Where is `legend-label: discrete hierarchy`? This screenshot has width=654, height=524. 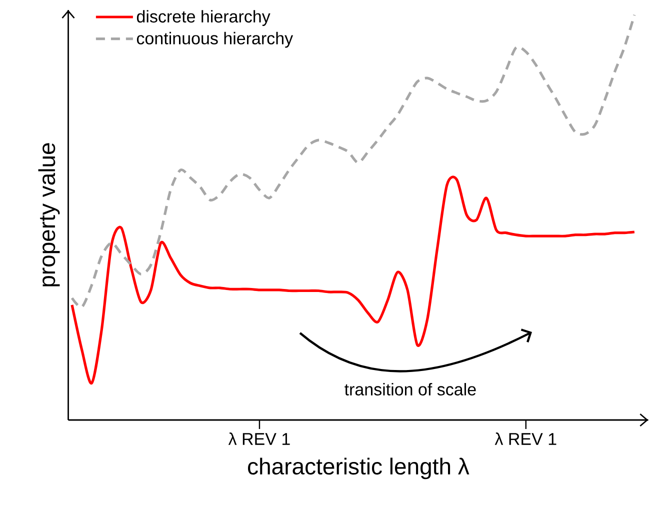 legend-label: discrete hierarchy is located at coordinates (203, 18).